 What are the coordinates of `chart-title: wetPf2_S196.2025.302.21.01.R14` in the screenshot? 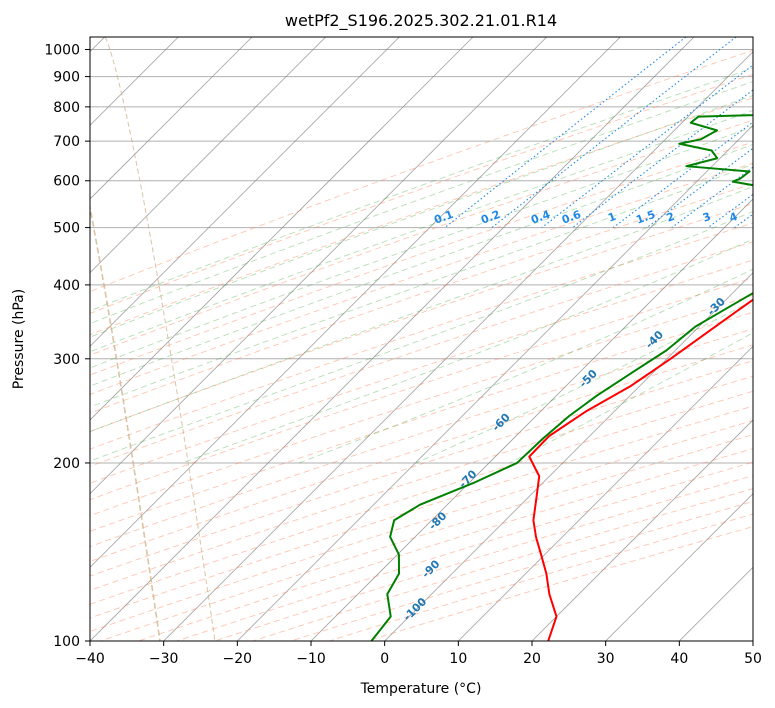 It's located at (421, 21).